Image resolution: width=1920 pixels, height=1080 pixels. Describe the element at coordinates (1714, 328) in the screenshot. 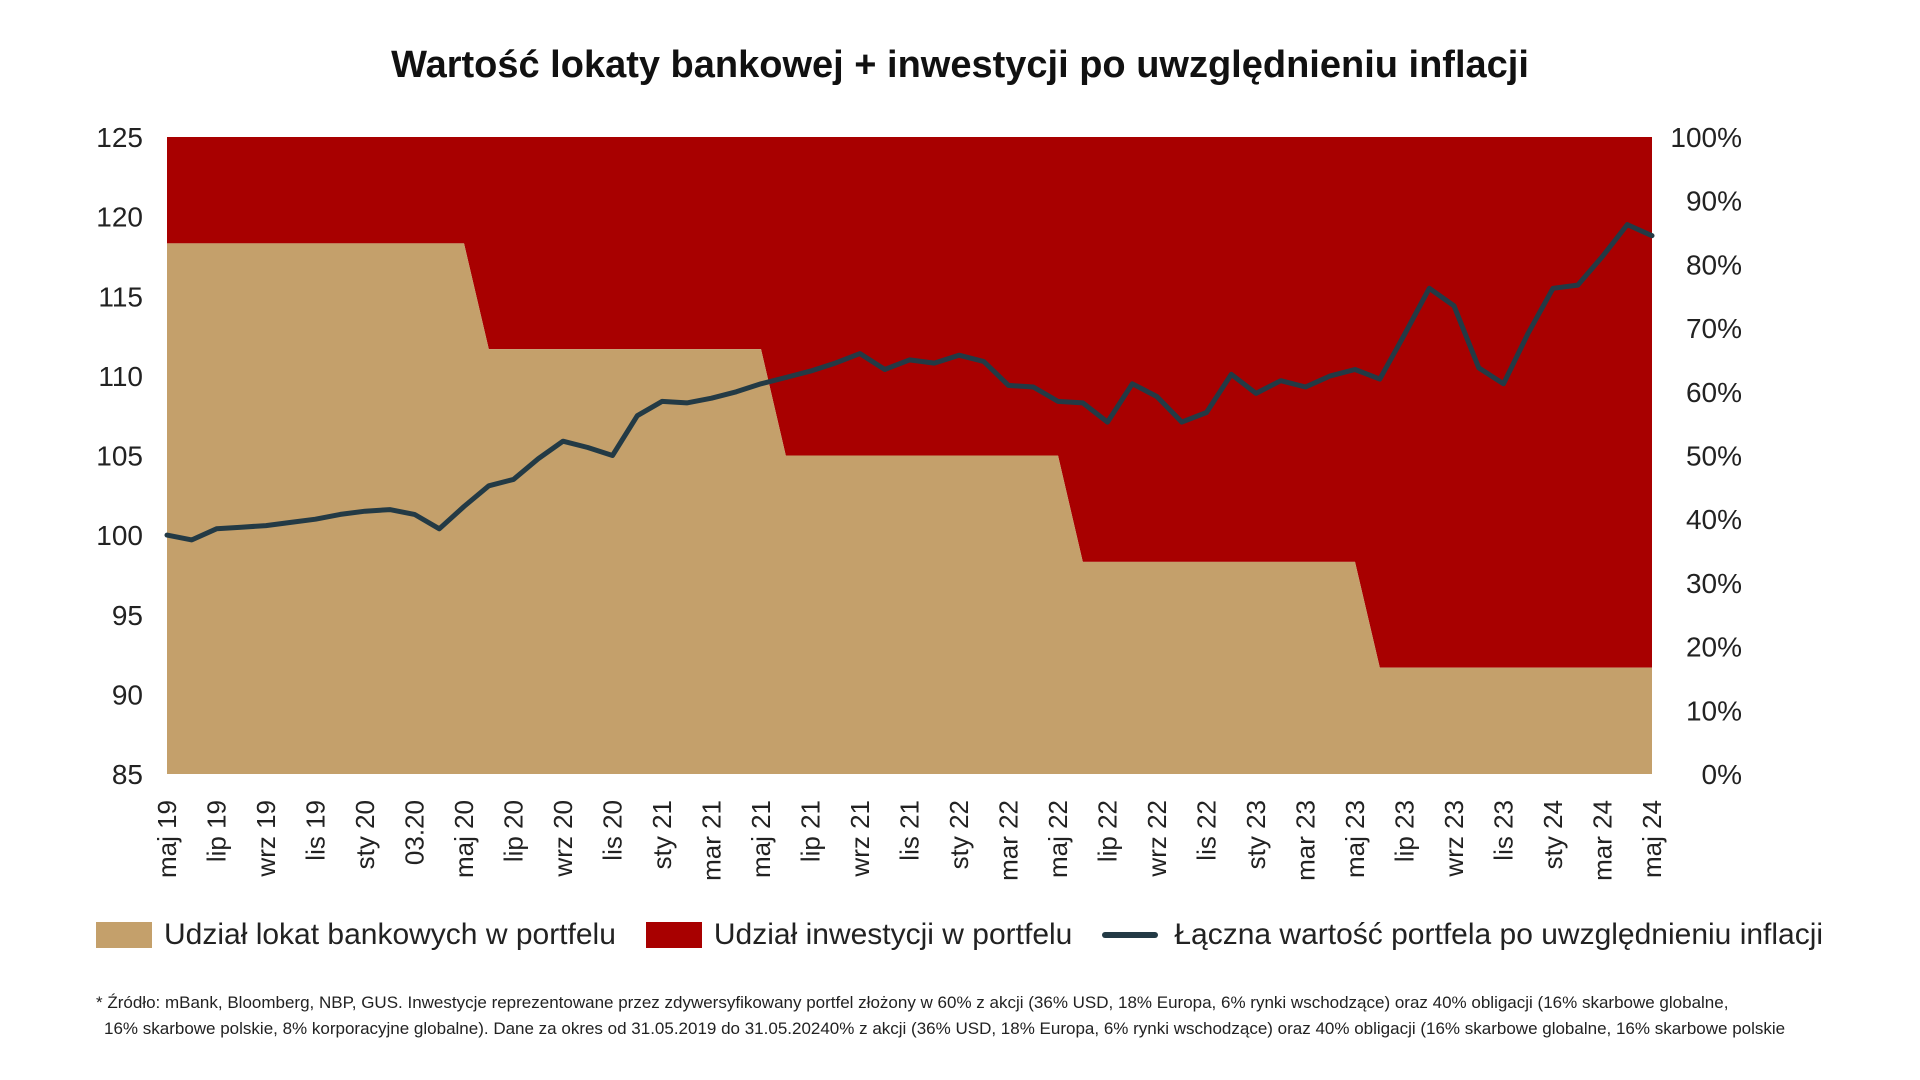

I see `right-tick-label: 70%` at that location.